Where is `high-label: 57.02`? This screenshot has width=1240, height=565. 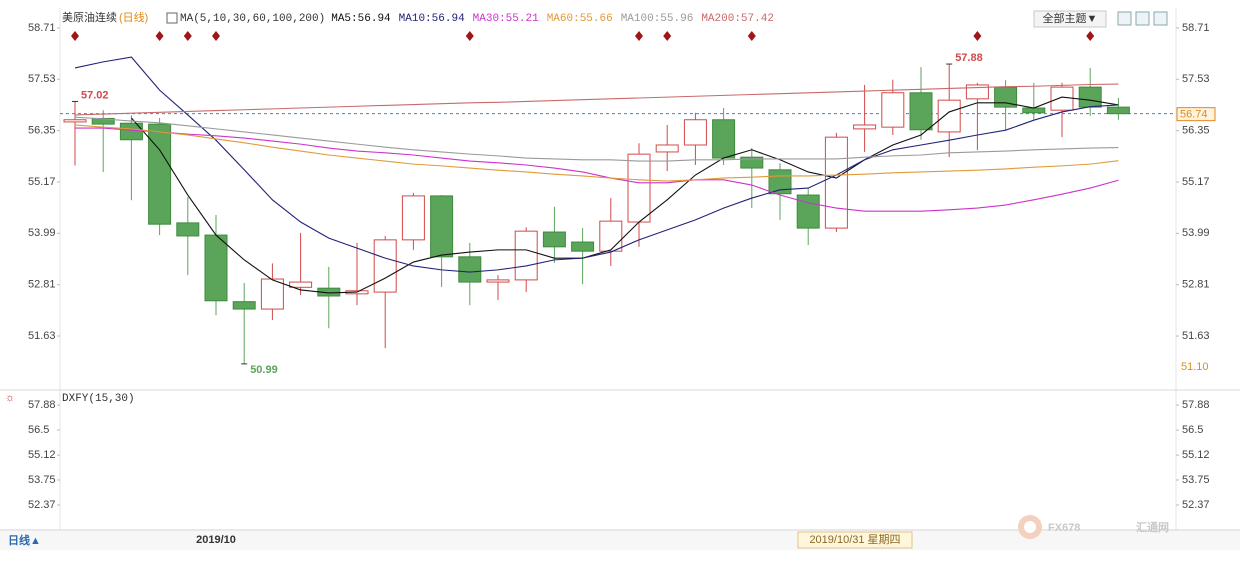
high-label: 57.02 is located at coordinates (95, 95).